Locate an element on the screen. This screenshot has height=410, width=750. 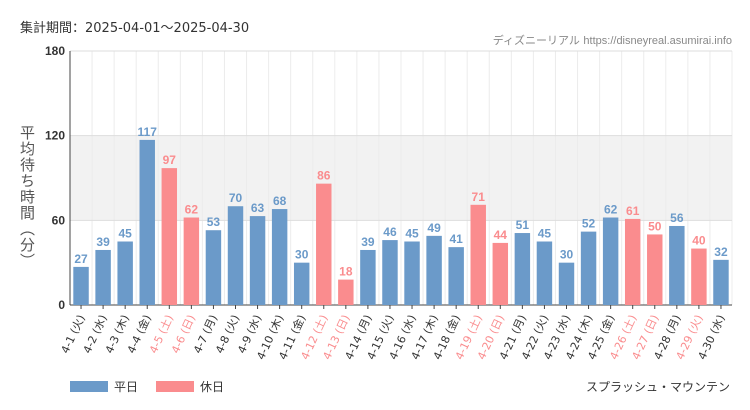
credit-url: https://disneyreal.asumirai.info is located at coordinates (657, 41).